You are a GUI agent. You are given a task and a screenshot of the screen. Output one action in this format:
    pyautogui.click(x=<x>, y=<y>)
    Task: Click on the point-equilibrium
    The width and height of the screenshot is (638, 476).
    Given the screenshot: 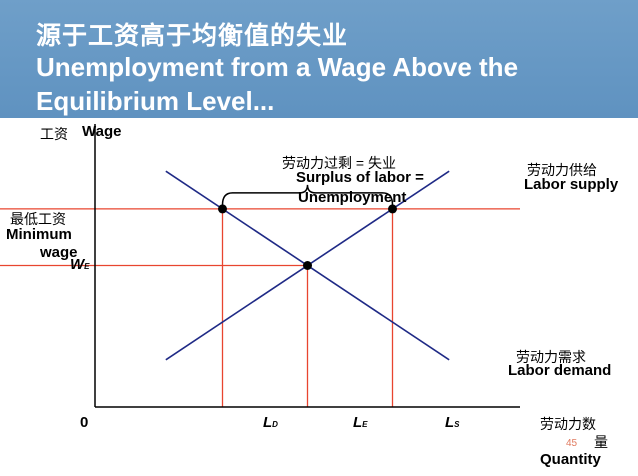 What is the action you would take?
    pyautogui.click(x=307, y=265)
    